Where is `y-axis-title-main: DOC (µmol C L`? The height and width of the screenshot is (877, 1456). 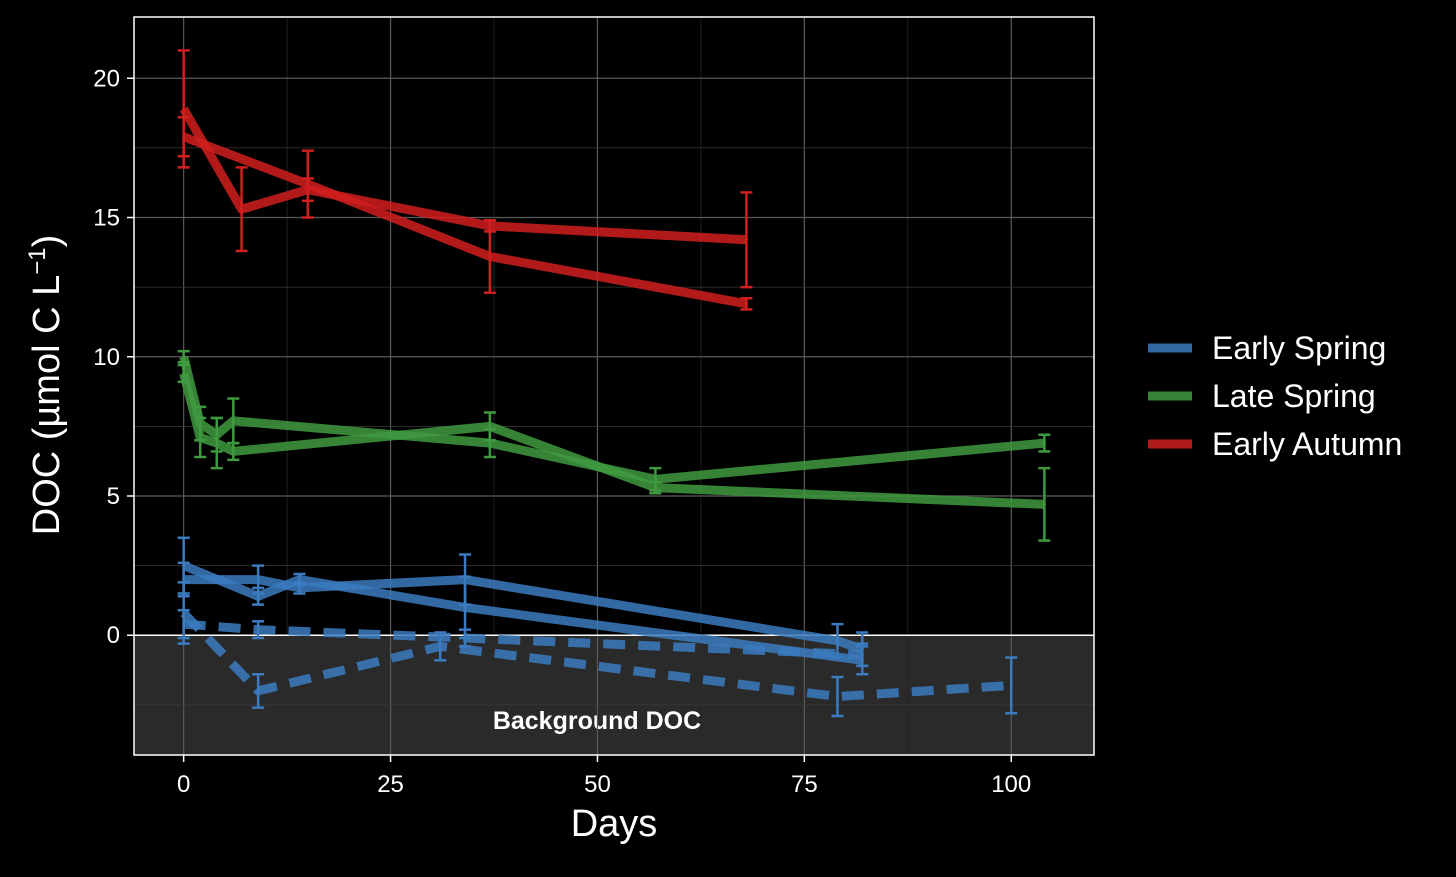 y-axis-title-main: DOC (µmol C L is located at coordinates (47, 405).